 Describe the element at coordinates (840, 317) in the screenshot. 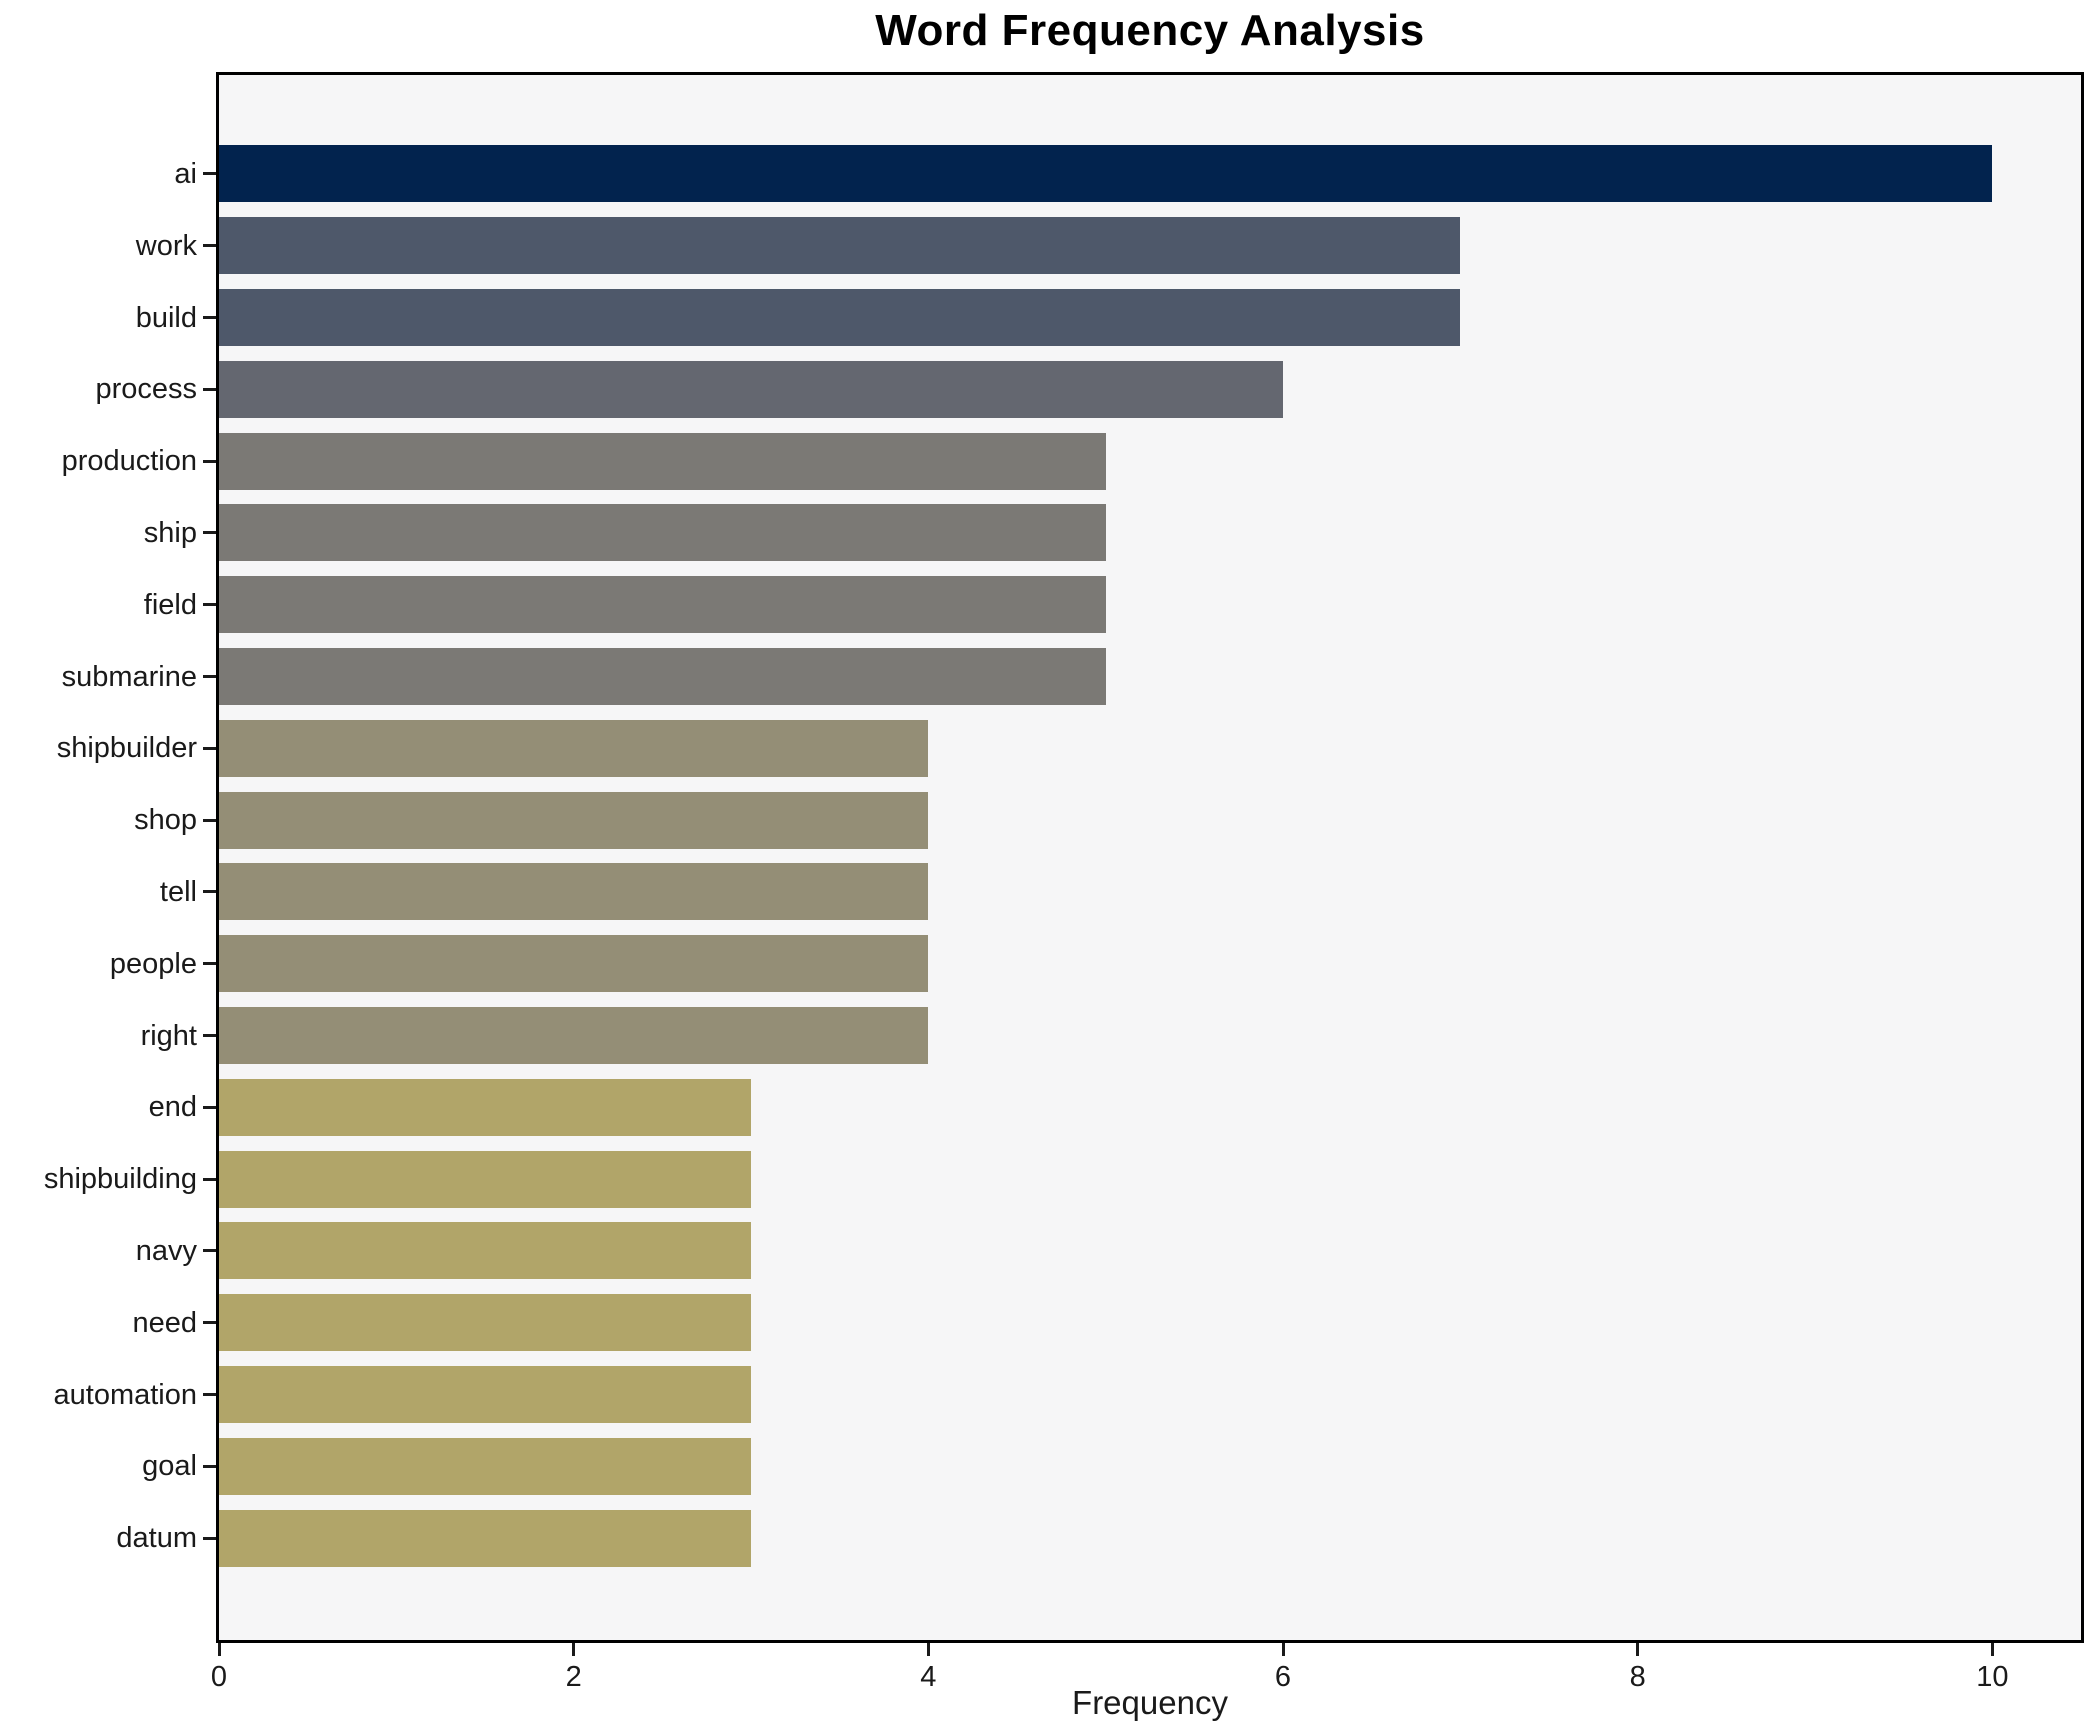

I see `bar-build` at that location.